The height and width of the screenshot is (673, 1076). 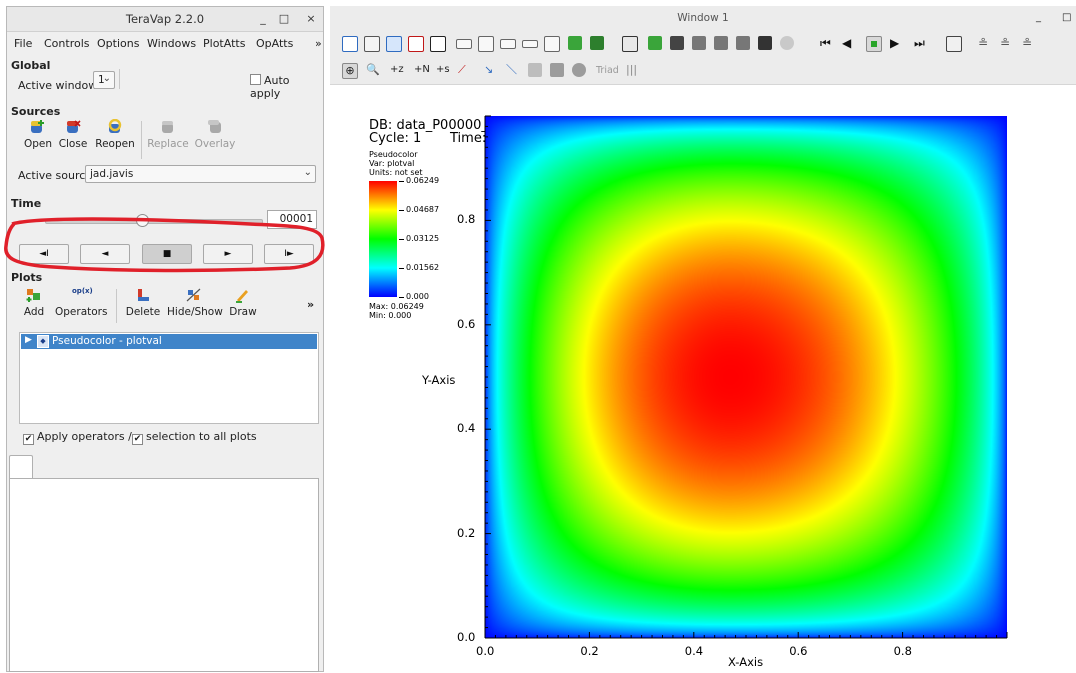 I want to click on animation-reverse-icon: ◀, so click(x=847, y=43).